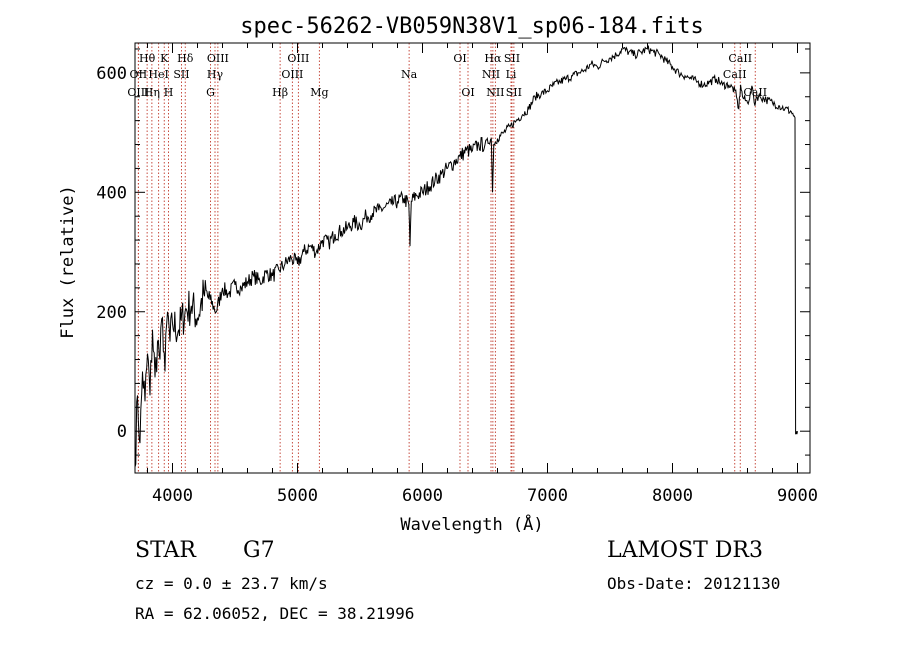 The height and width of the screenshot is (649, 900). Describe the element at coordinates (139, 74) in the screenshot. I see `line-label: OII` at that location.